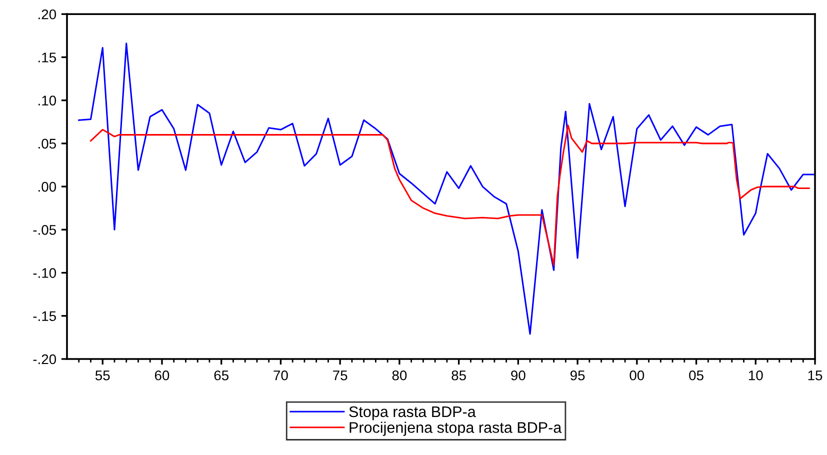 The width and height of the screenshot is (827, 455). Describe the element at coordinates (221, 375) in the screenshot. I see `x-tick-label: 65` at that location.